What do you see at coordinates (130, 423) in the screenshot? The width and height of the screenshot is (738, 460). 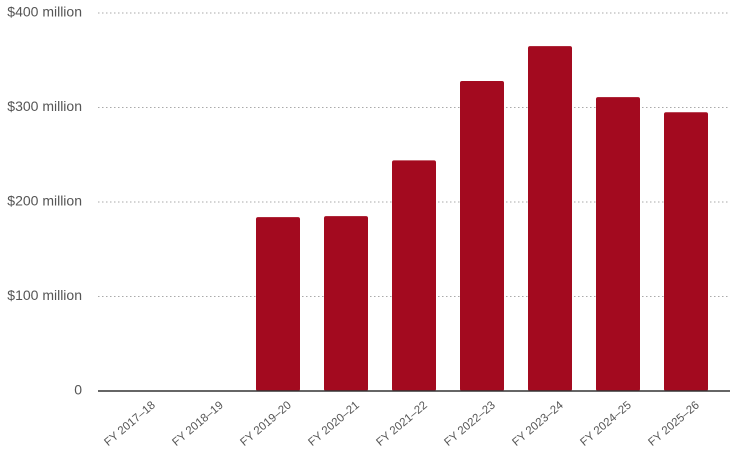 I see `x-tick-label: FY 2017–18` at bounding box center [130, 423].